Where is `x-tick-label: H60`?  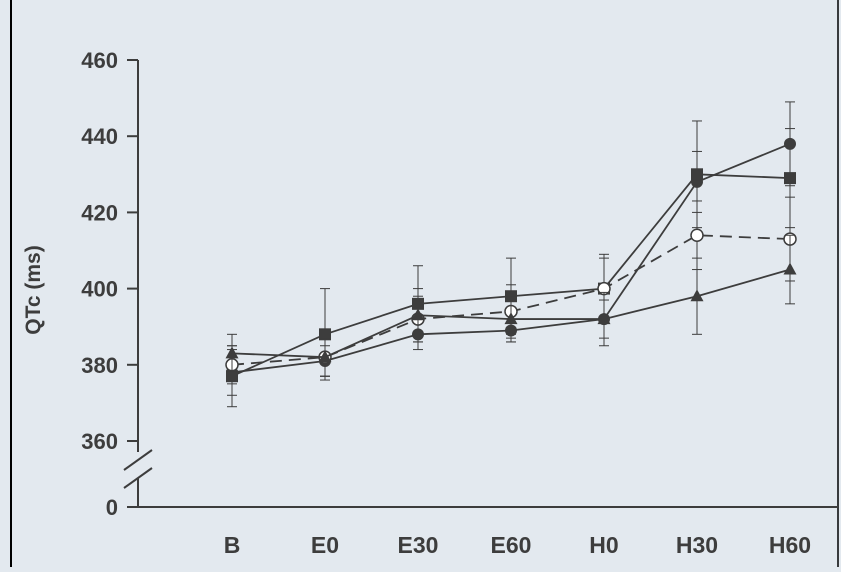
x-tick-label: H60 is located at coordinates (790, 545).